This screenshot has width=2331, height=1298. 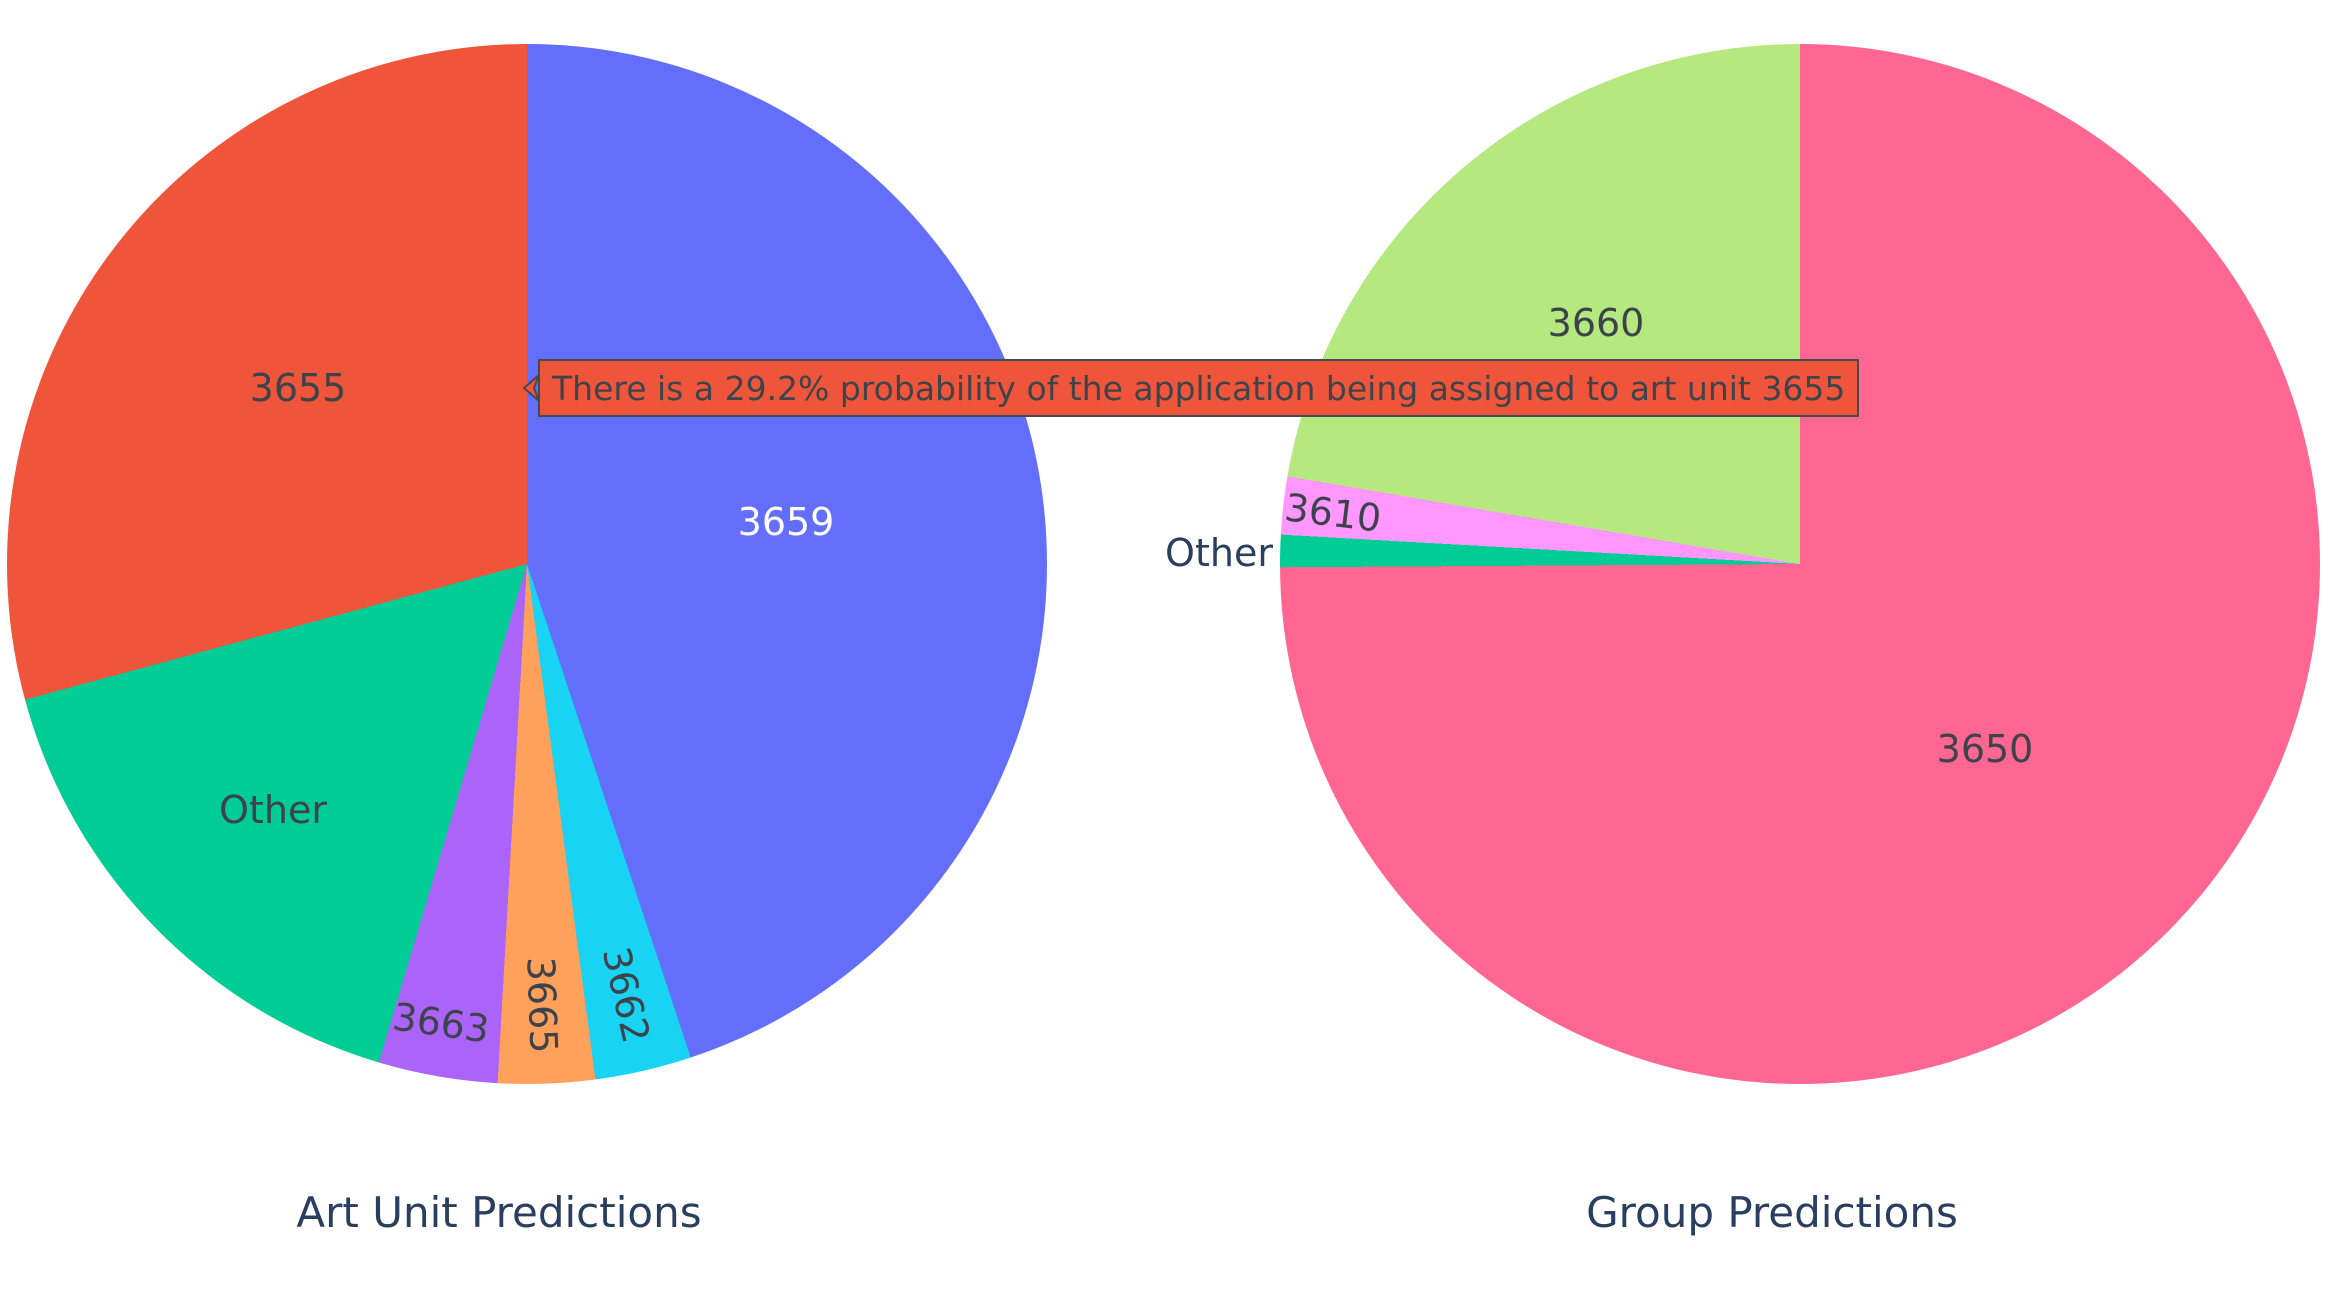 What do you see at coordinates (1596, 323) in the screenshot?
I see `slice-label-3660: 3660` at bounding box center [1596, 323].